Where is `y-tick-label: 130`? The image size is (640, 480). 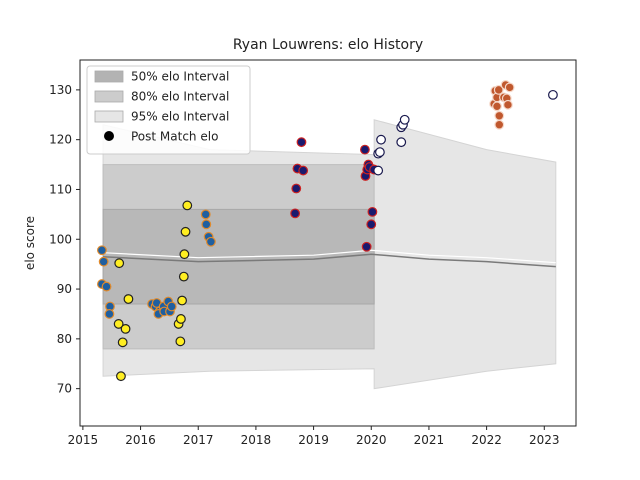
y-tick-label: 130 is located at coordinates (60, 90).